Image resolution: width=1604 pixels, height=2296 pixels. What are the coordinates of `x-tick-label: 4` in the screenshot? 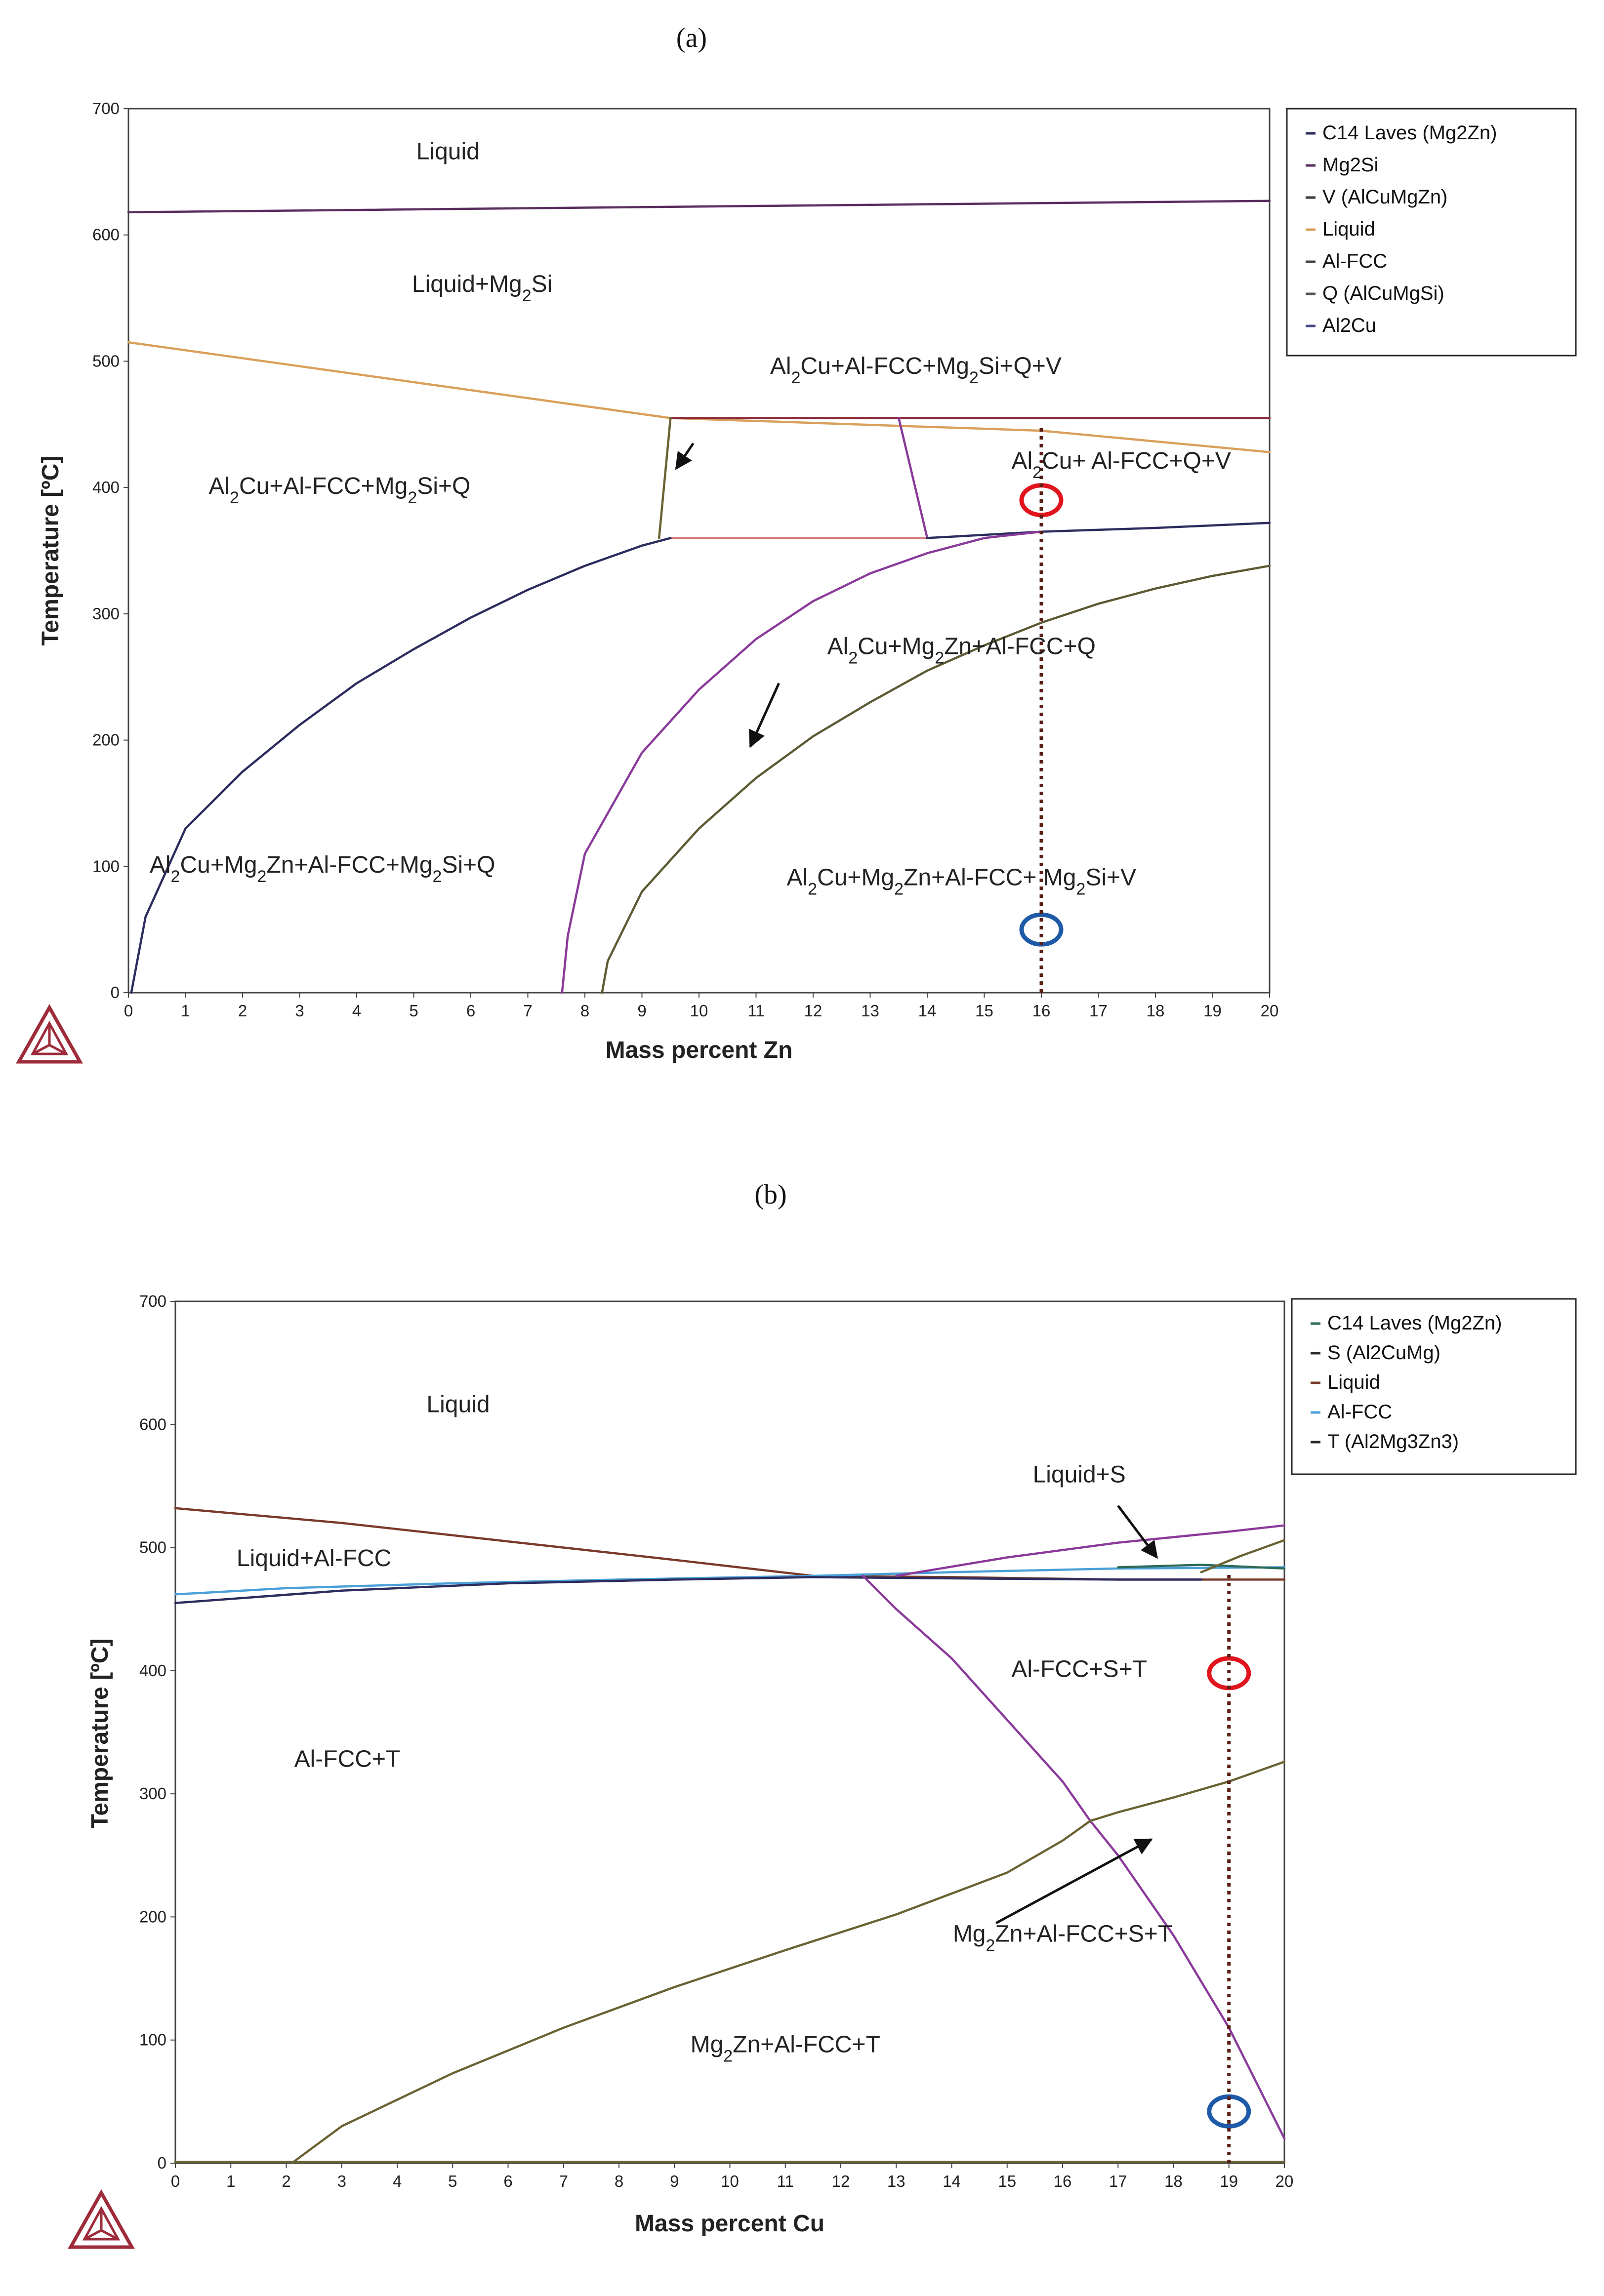 It's located at (397, 2181).